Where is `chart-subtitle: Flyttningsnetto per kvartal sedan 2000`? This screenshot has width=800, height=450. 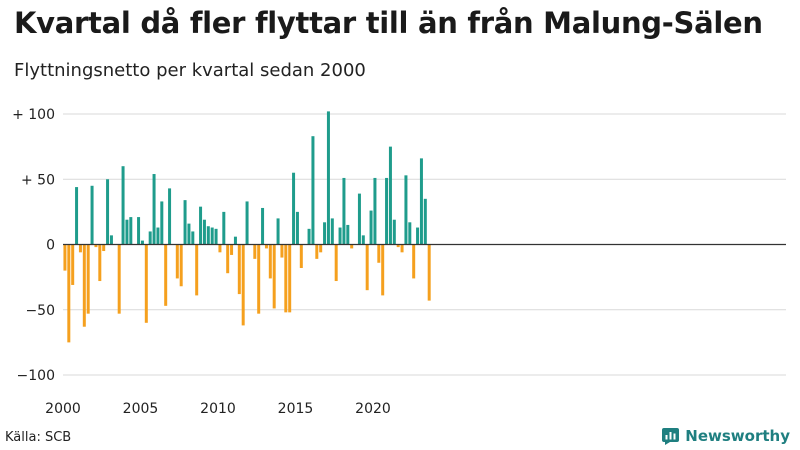
chart-subtitle: Flyttningsnetto per kvartal sedan 2000 is located at coordinates (190, 70).